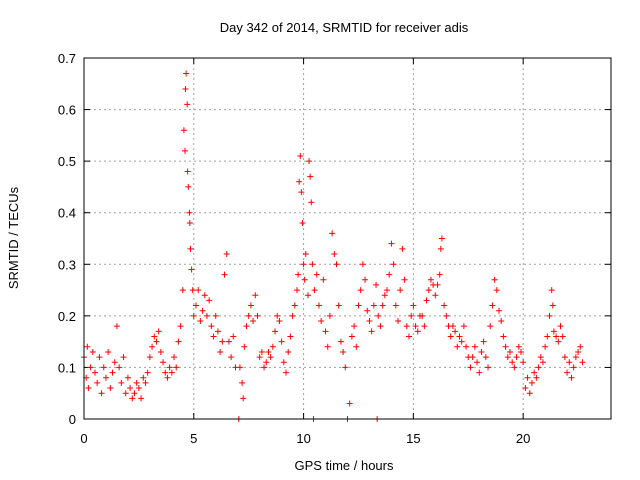 This screenshot has width=640, height=480. Describe the element at coordinates (193, 438) in the screenshot. I see `x-tick-label: 5` at that location.